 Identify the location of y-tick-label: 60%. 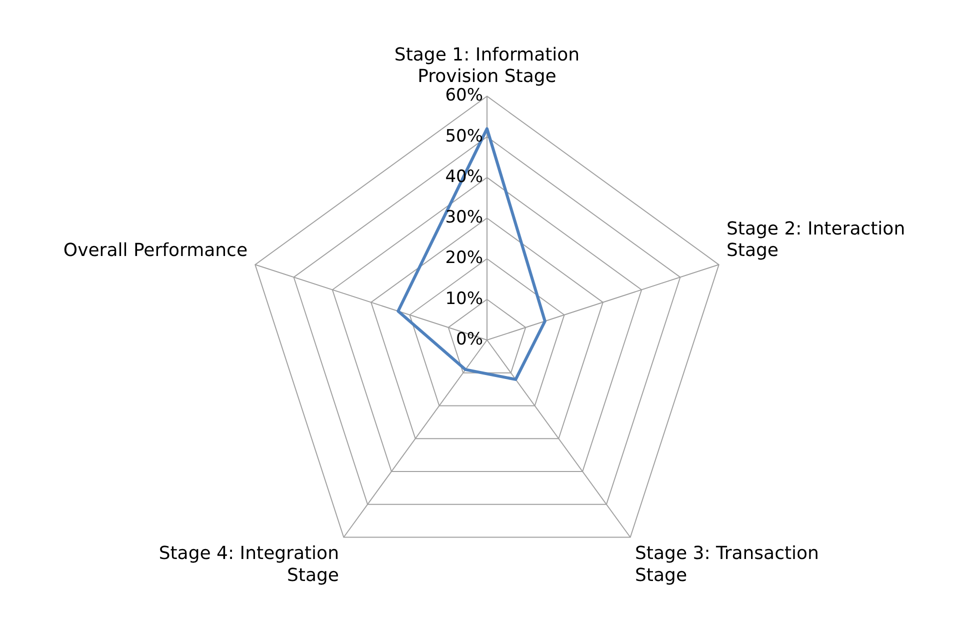
(464, 96).